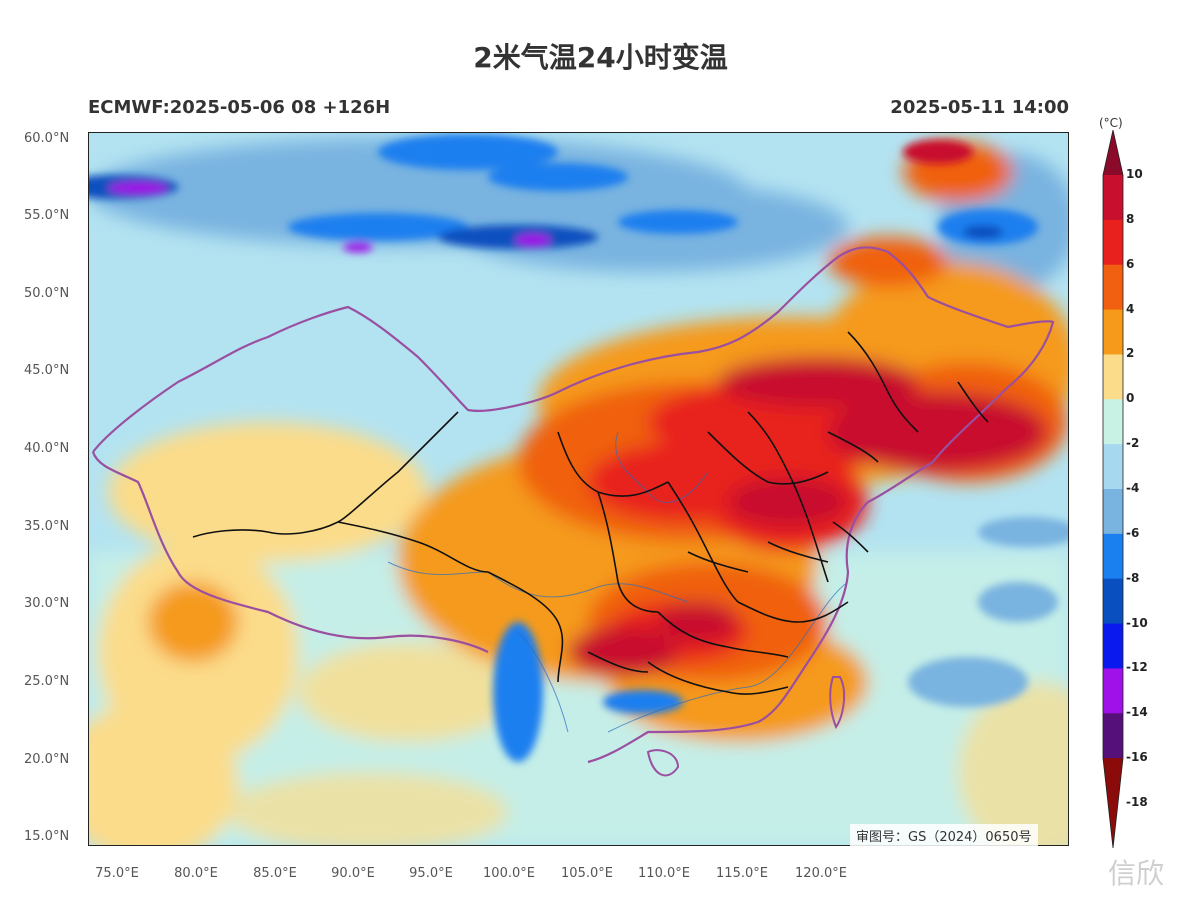 This screenshot has height=900, width=1201. Describe the element at coordinates (239, 107) in the screenshot. I see `model-run-label: ECMWF:2025-05-06 08 +126H` at that location.